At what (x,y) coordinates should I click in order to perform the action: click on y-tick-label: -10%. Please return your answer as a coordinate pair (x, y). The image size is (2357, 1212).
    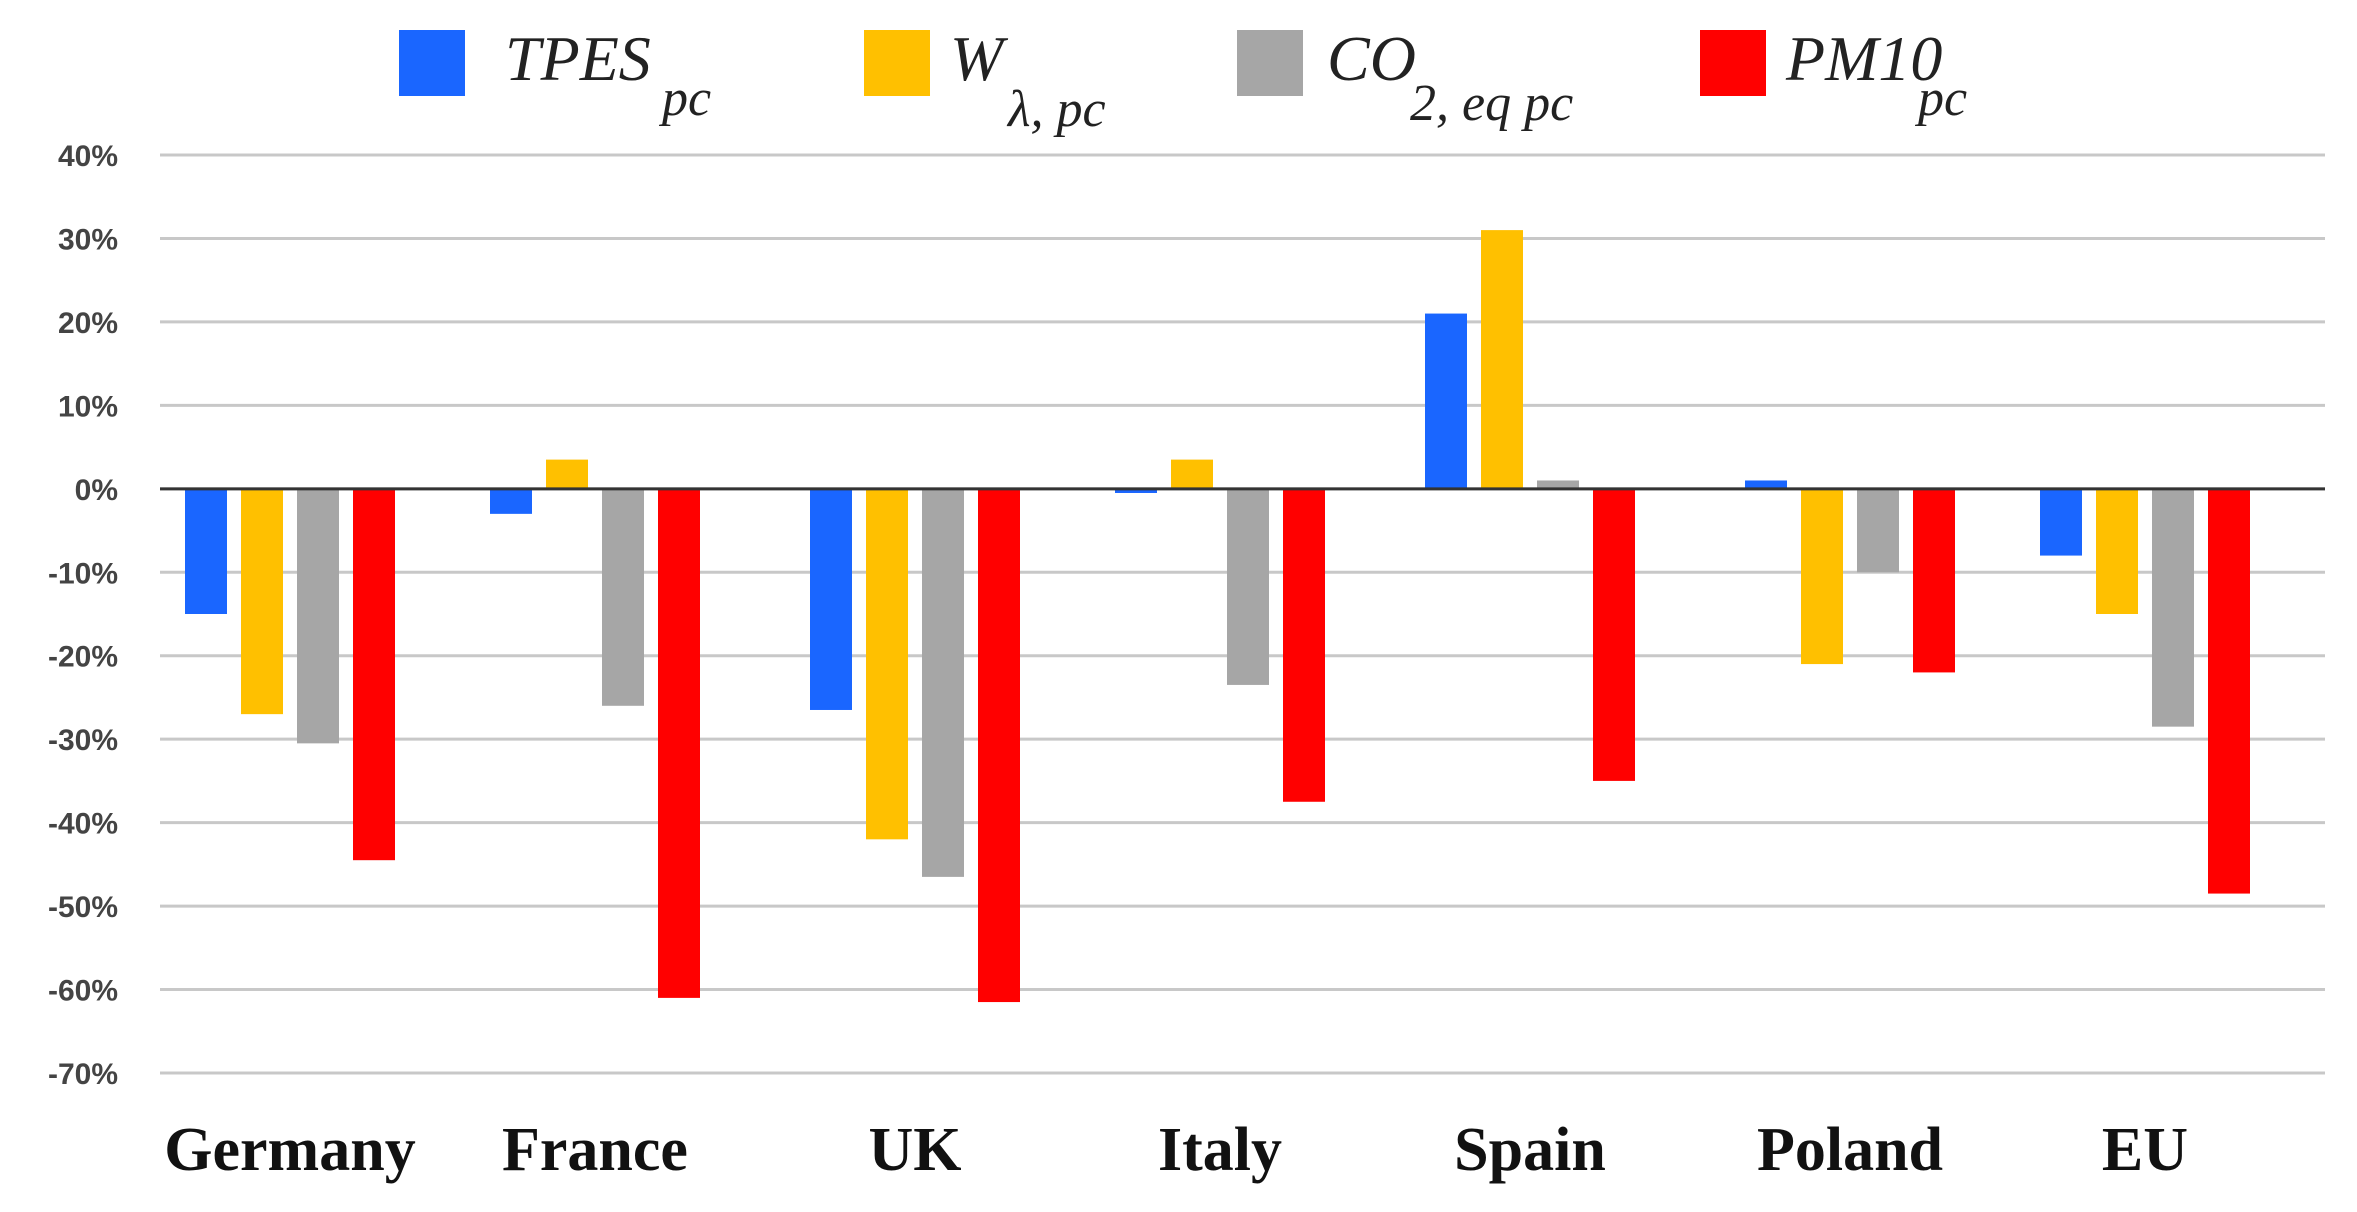
    Looking at the image, I should click on (83, 573).